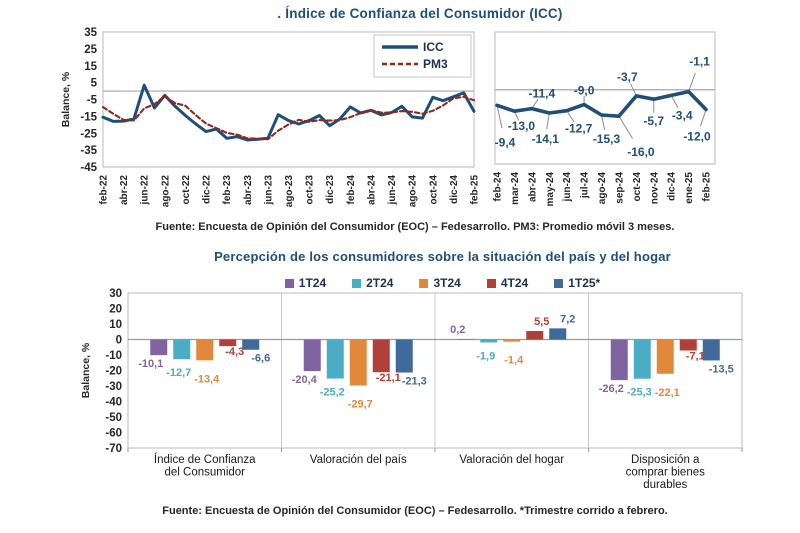 Image resolution: width=800 pixels, height=533 pixels. What do you see at coordinates (251, 344) in the screenshot?
I see `bar-1T25-group0` at bounding box center [251, 344].